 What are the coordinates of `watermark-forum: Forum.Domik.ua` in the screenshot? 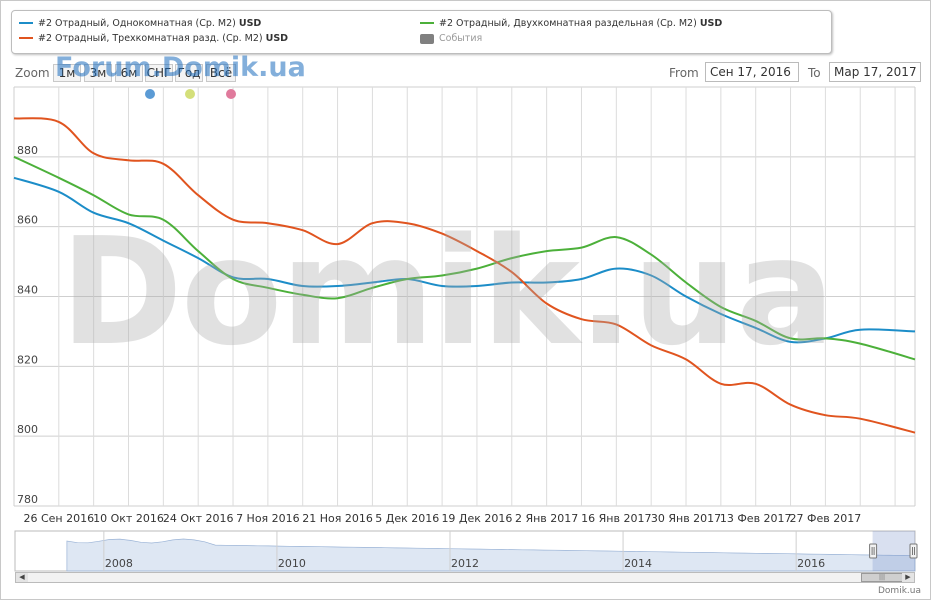 It's located at (180, 67).